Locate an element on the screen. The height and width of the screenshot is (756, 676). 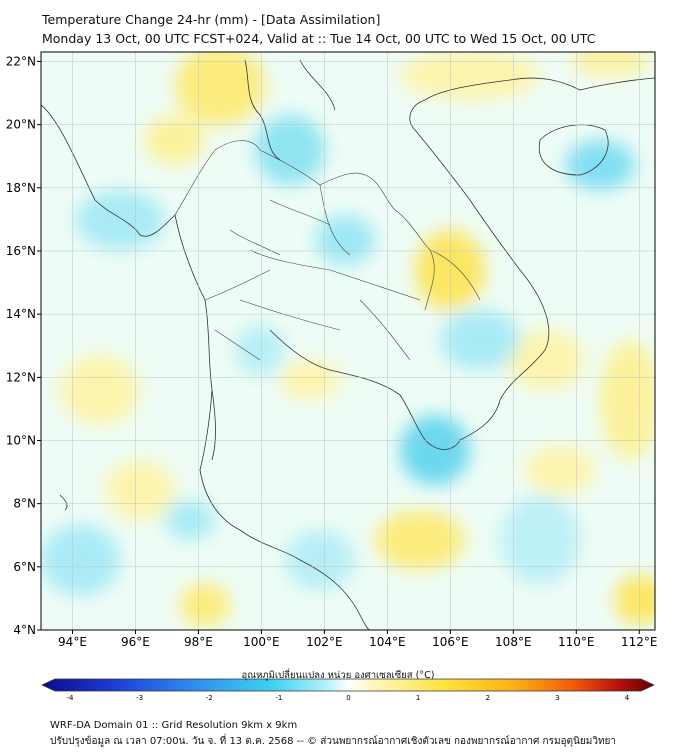
lat-tick-label: 4°N is located at coordinates (24, 630).